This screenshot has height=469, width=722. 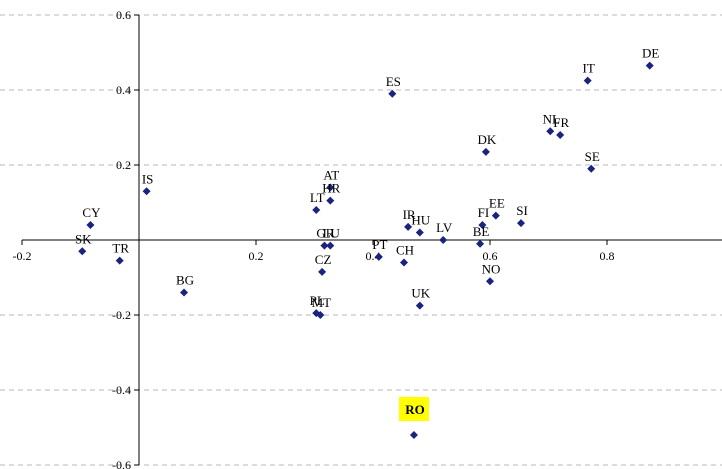 I want to click on point-label-dk: DK, so click(x=487, y=139).